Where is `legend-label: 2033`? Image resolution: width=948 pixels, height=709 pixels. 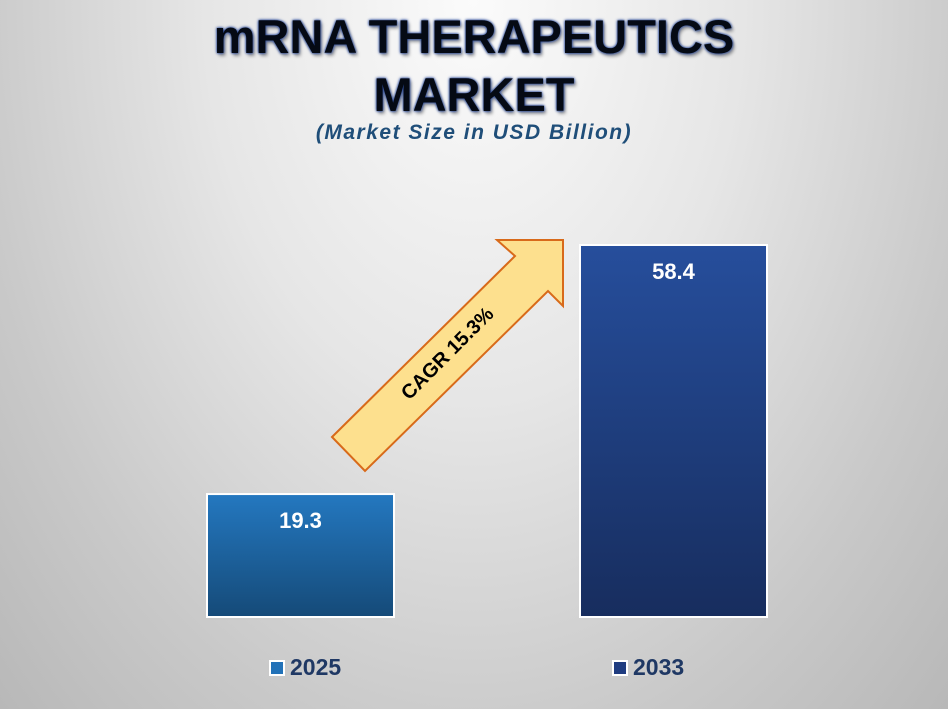 legend-label: 2033 is located at coordinates (659, 667).